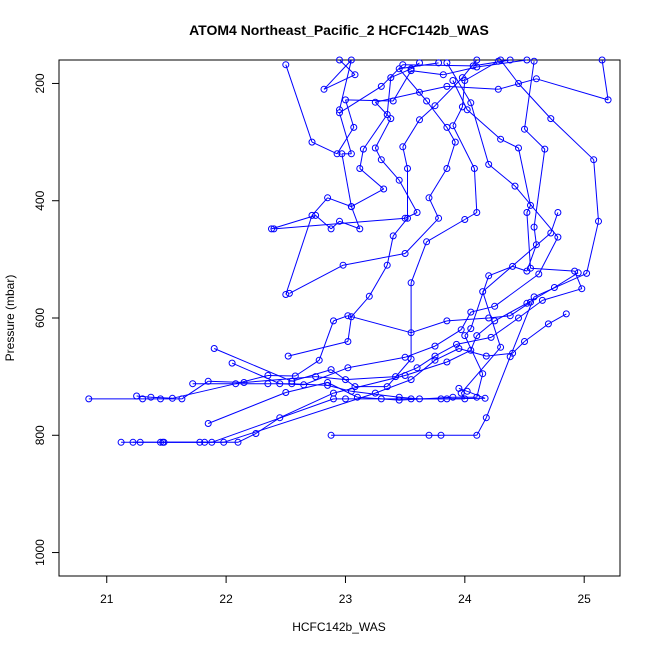 The image size is (650, 650). I want to click on x-tick-label: 21, so click(107, 599).